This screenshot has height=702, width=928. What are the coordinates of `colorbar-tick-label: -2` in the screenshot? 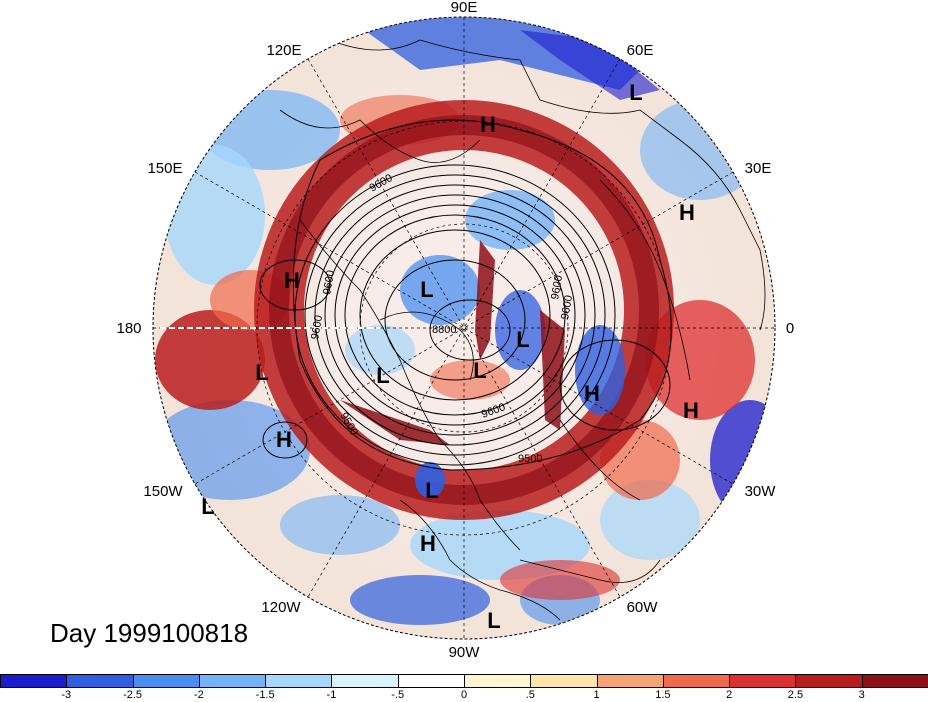 It's located at (198, 695).